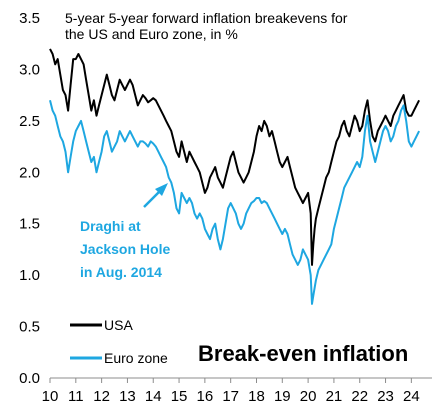 The image size is (442, 410). What do you see at coordinates (230, 396) in the screenshot?
I see `x-tick-label: 17` at bounding box center [230, 396].